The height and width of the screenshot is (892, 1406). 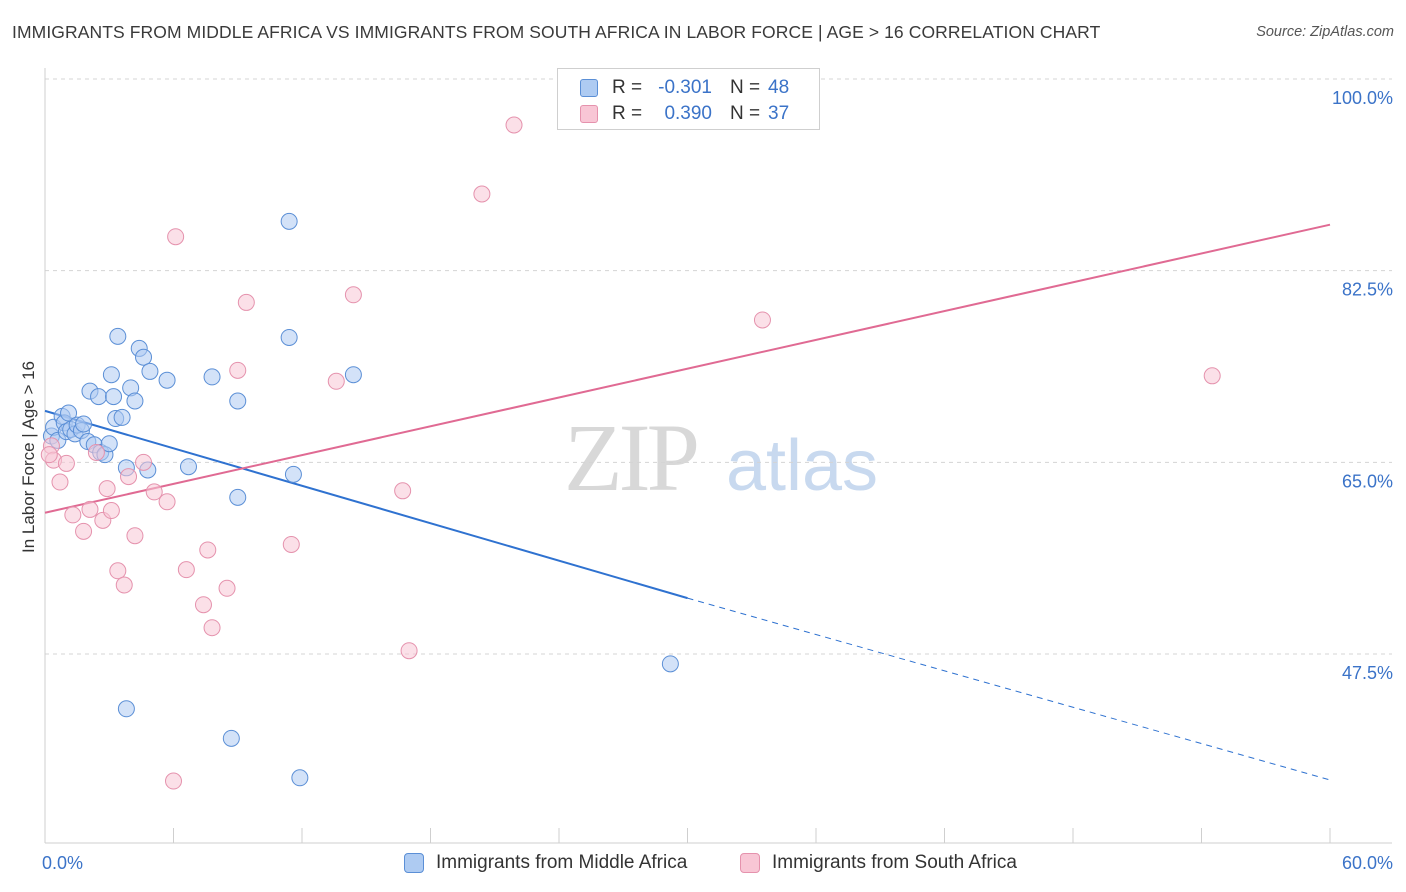 I want to click on trend-line-middle-africa-extrapolated, so click(x=1009, y=689).